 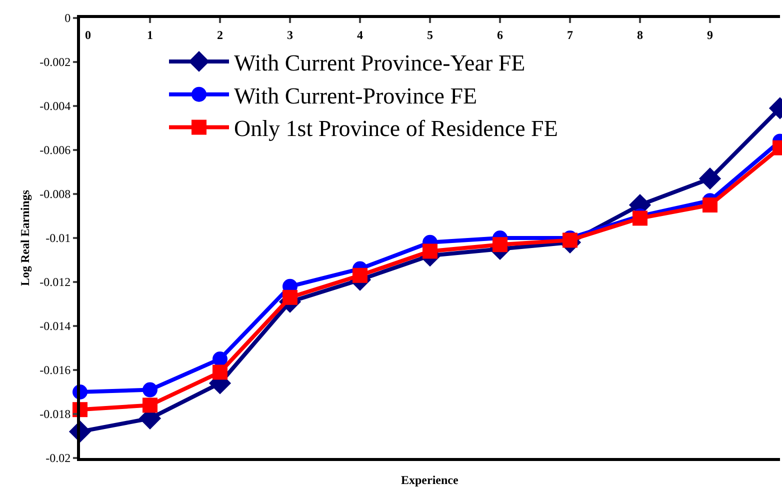 What do you see at coordinates (430, 35) in the screenshot?
I see `x-tick-label: 5` at bounding box center [430, 35].